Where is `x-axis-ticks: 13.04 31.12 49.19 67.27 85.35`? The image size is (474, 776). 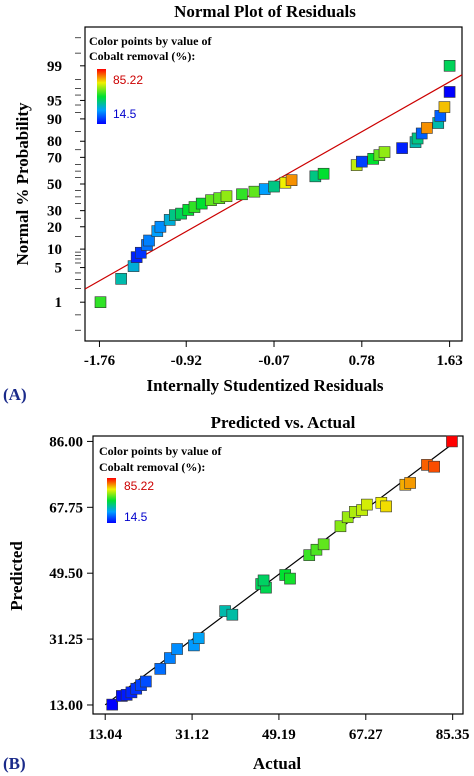
x-axis-ticks: 13.04 31.12 49.19 67.27 85.35 is located at coordinates (279, 728).